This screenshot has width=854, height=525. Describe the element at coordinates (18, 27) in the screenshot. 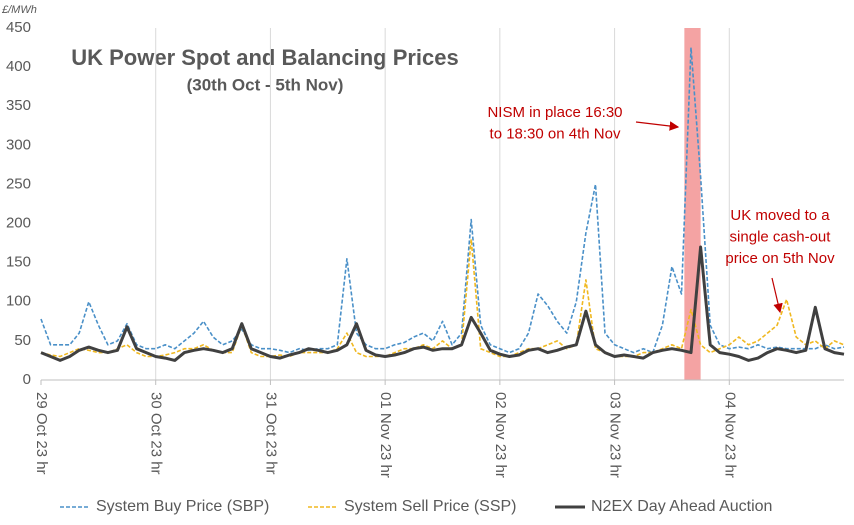

I see `y-tick-label: 450` at that location.